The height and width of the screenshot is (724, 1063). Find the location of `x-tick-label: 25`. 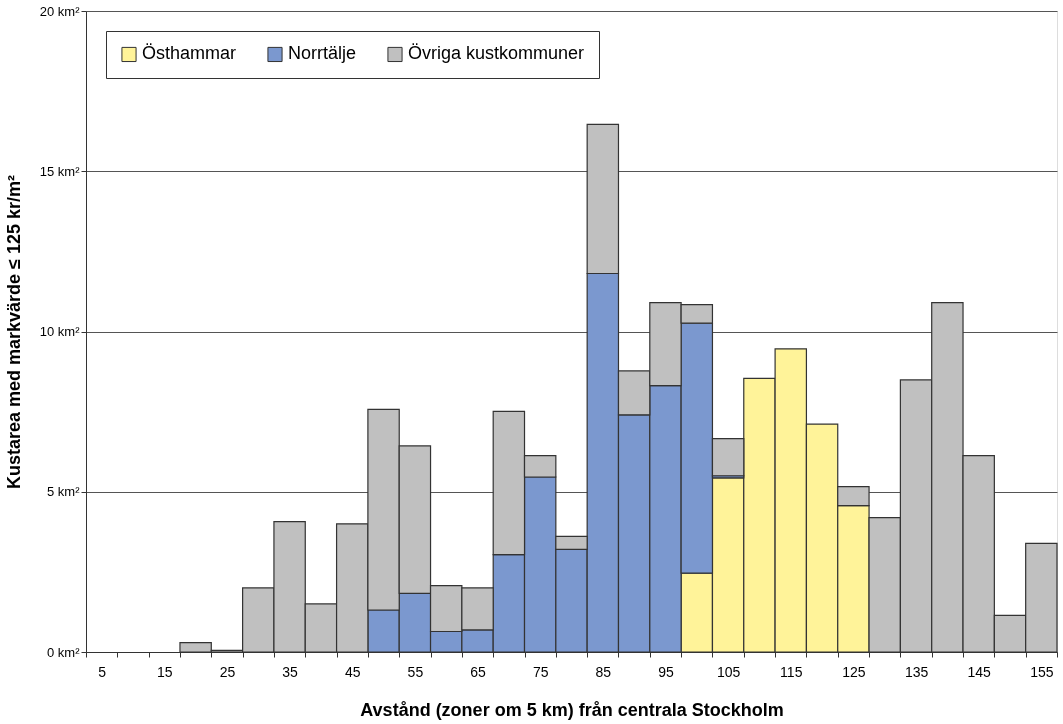

x-tick-label: 25 is located at coordinates (227, 671).